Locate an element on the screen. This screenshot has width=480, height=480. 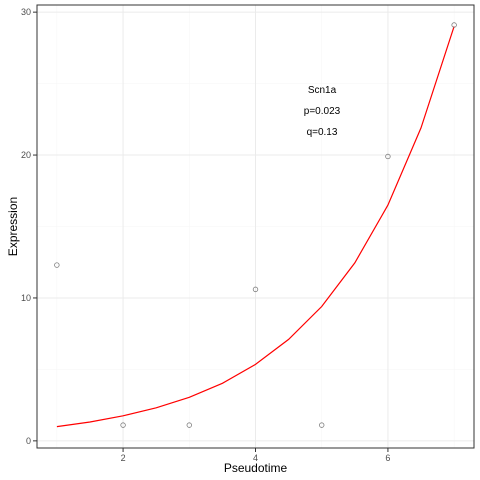
x-tick-label: 4 is located at coordinates (255, 458).